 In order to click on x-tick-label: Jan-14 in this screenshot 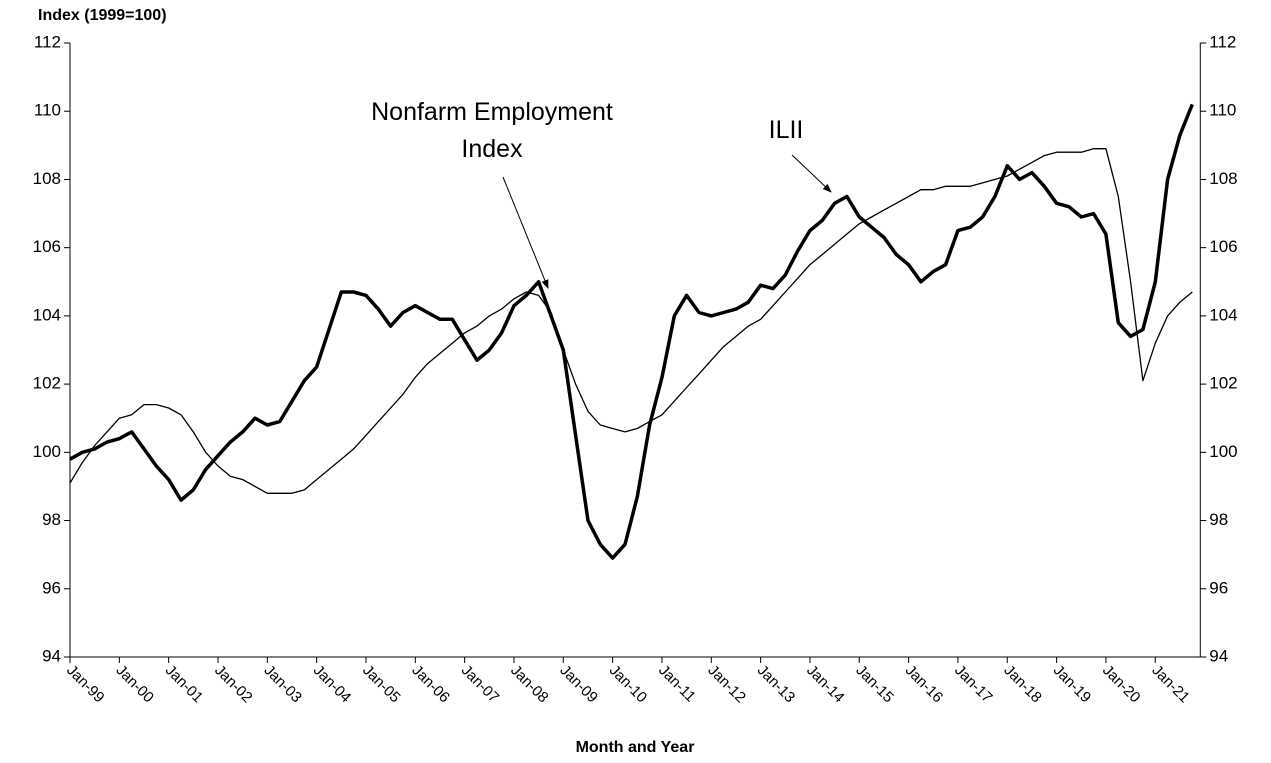, I will do `click(825, 684)`.